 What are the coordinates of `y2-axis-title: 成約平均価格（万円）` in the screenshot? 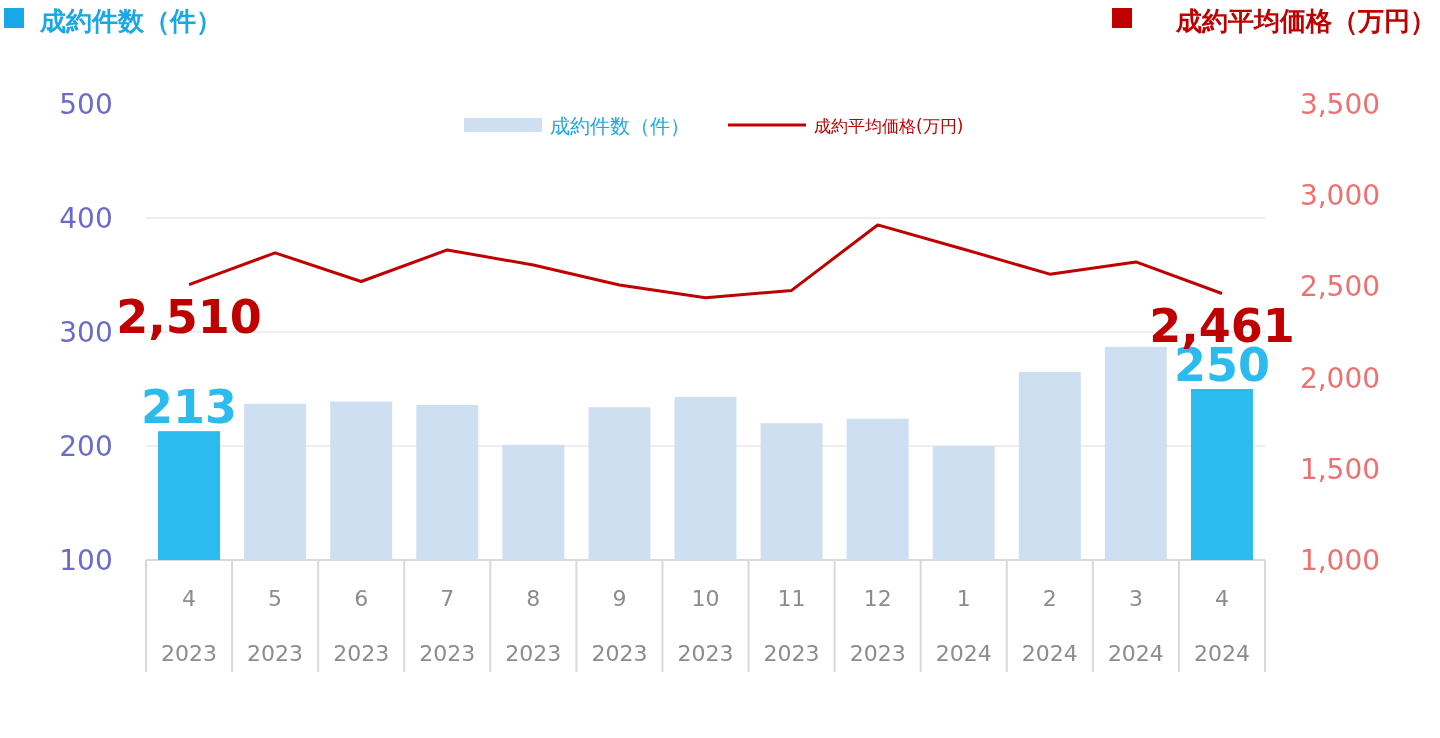 It's located at (1305, 21).